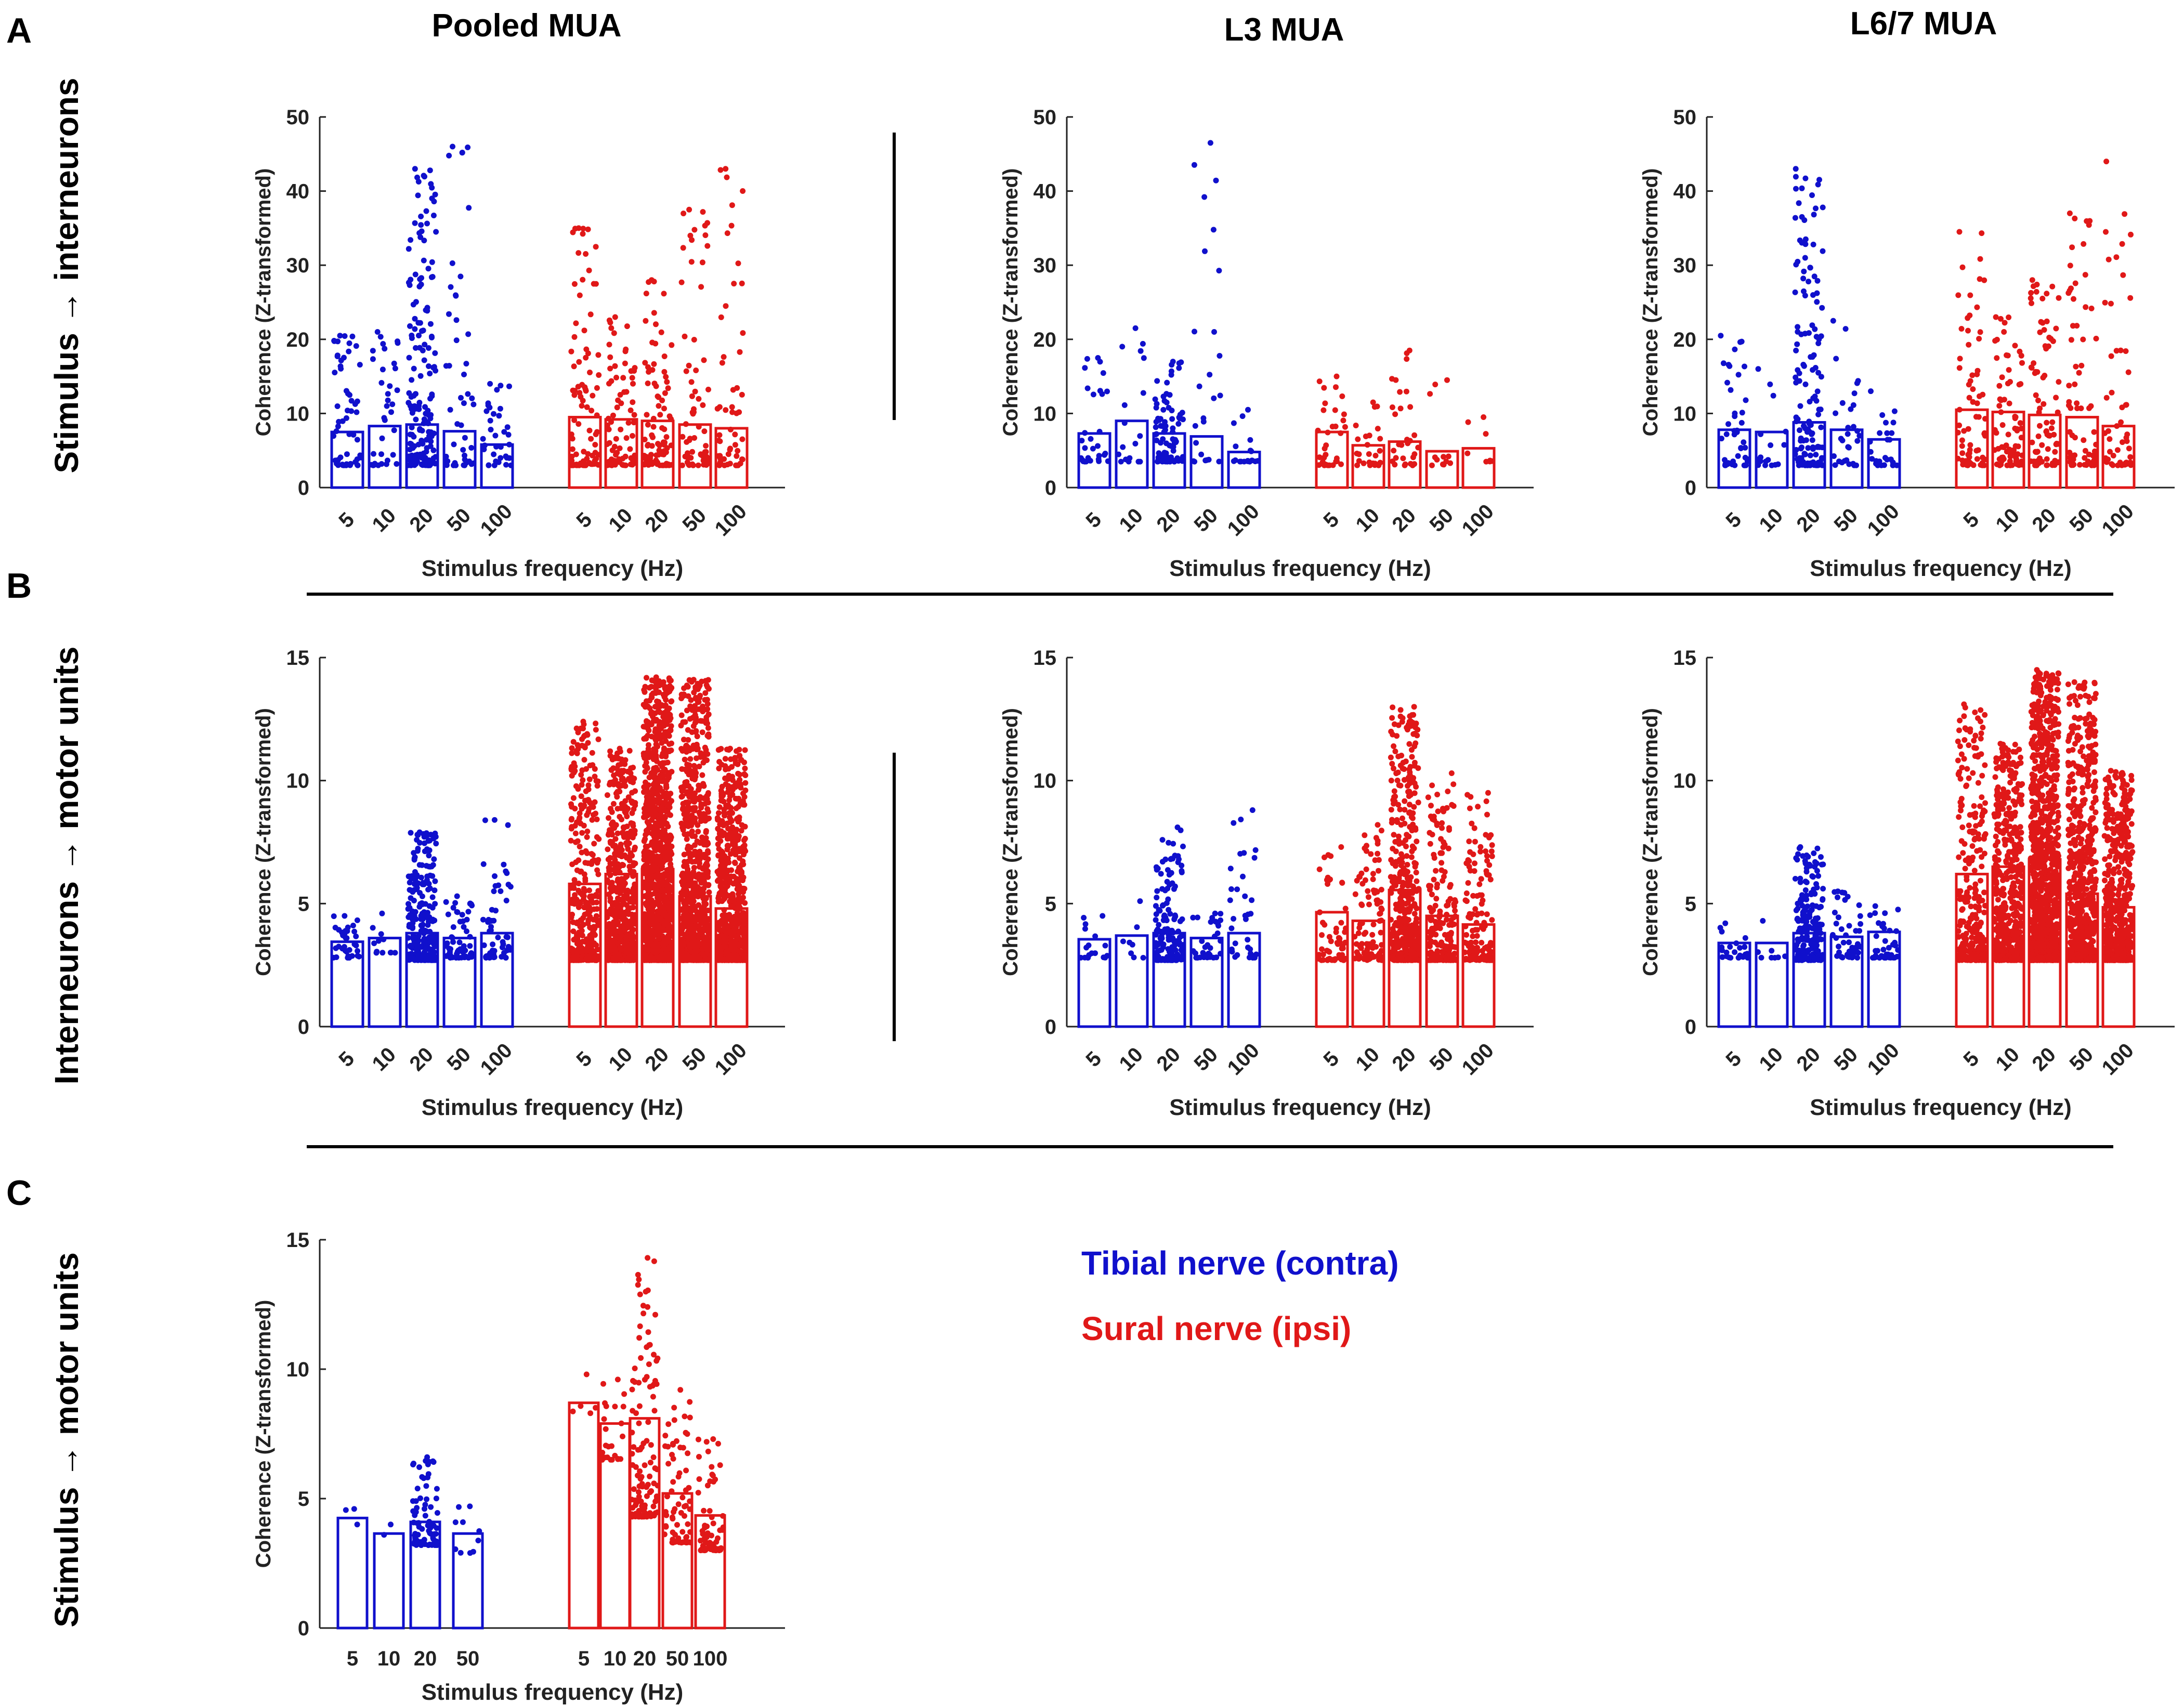  What do you see at coordinates (1651, 302) in the screenshot?
I see `y-axis-label: Coherence (Z-transformed)` at bounding box center [1651, 302].